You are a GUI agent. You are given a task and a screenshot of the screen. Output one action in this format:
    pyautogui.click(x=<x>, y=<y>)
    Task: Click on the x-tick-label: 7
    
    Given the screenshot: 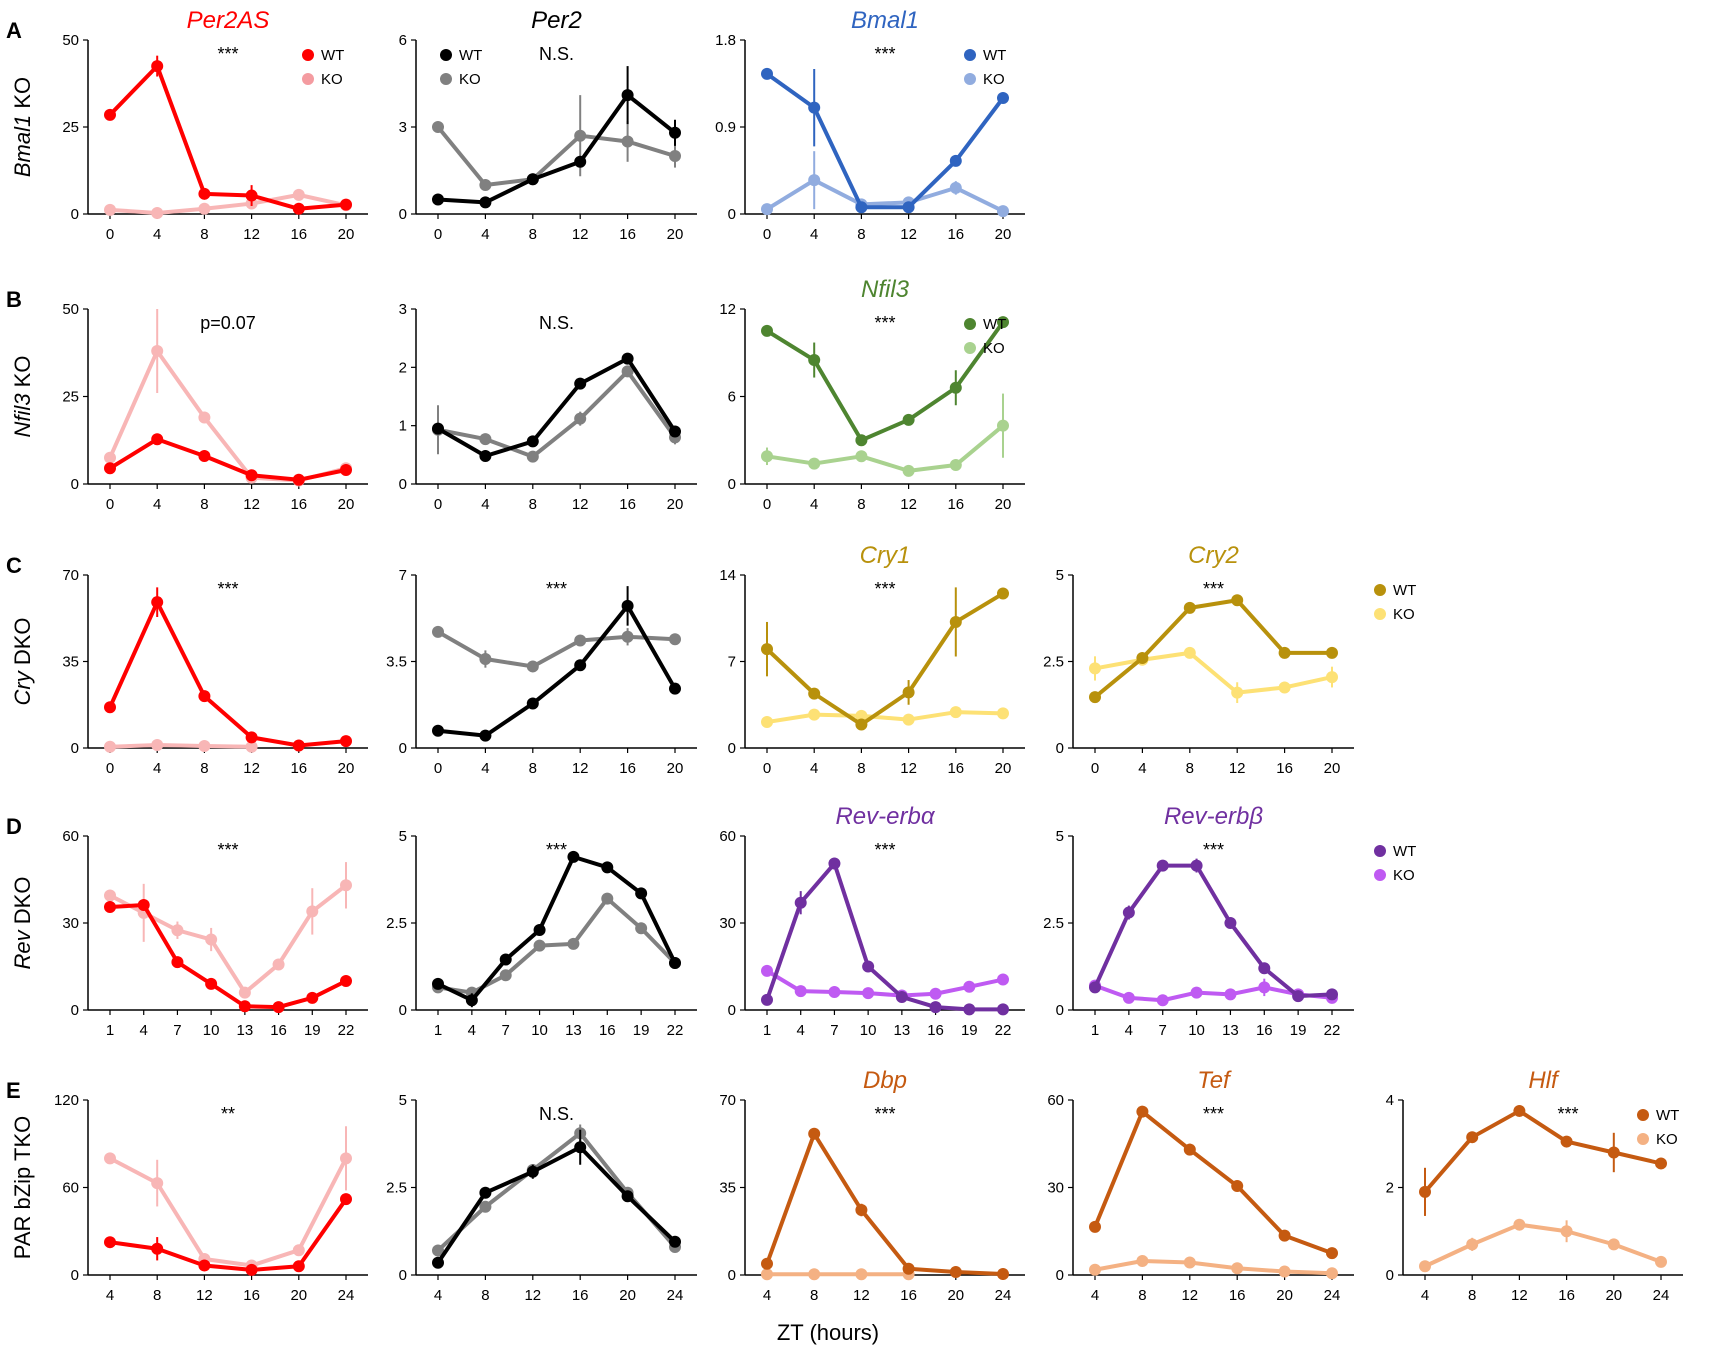 What is the action you would take?
    pyautogui.click(x=834, y=1030)
    